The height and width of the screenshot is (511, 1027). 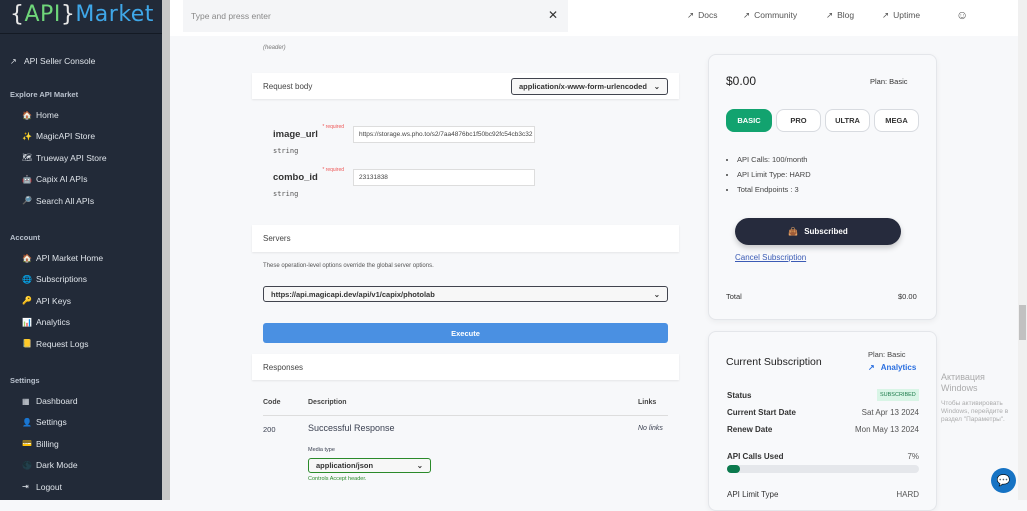 What do you see at coordinates (47, 115) in the screenshot?
I see `label: Home` at bounding box center [47, 115].